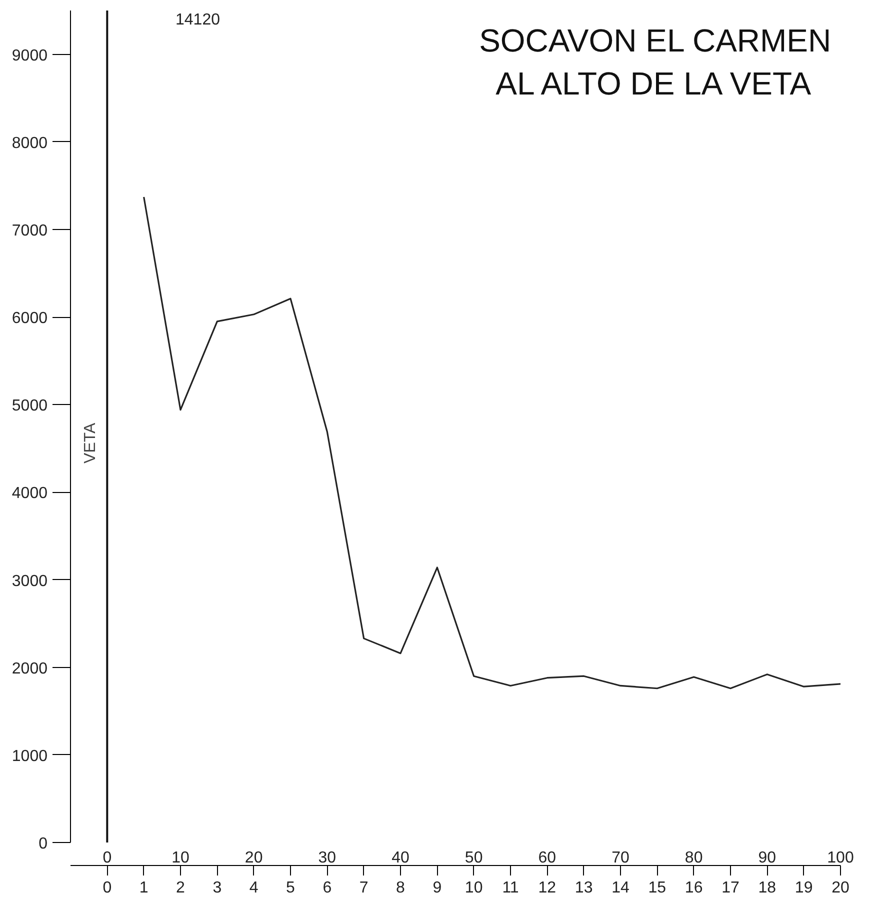 The height and width of the screenshot is (902, 869). Describe the element at coordinates (291, 888) in the screenshot. I see `x-tick-label: 5` at that location.